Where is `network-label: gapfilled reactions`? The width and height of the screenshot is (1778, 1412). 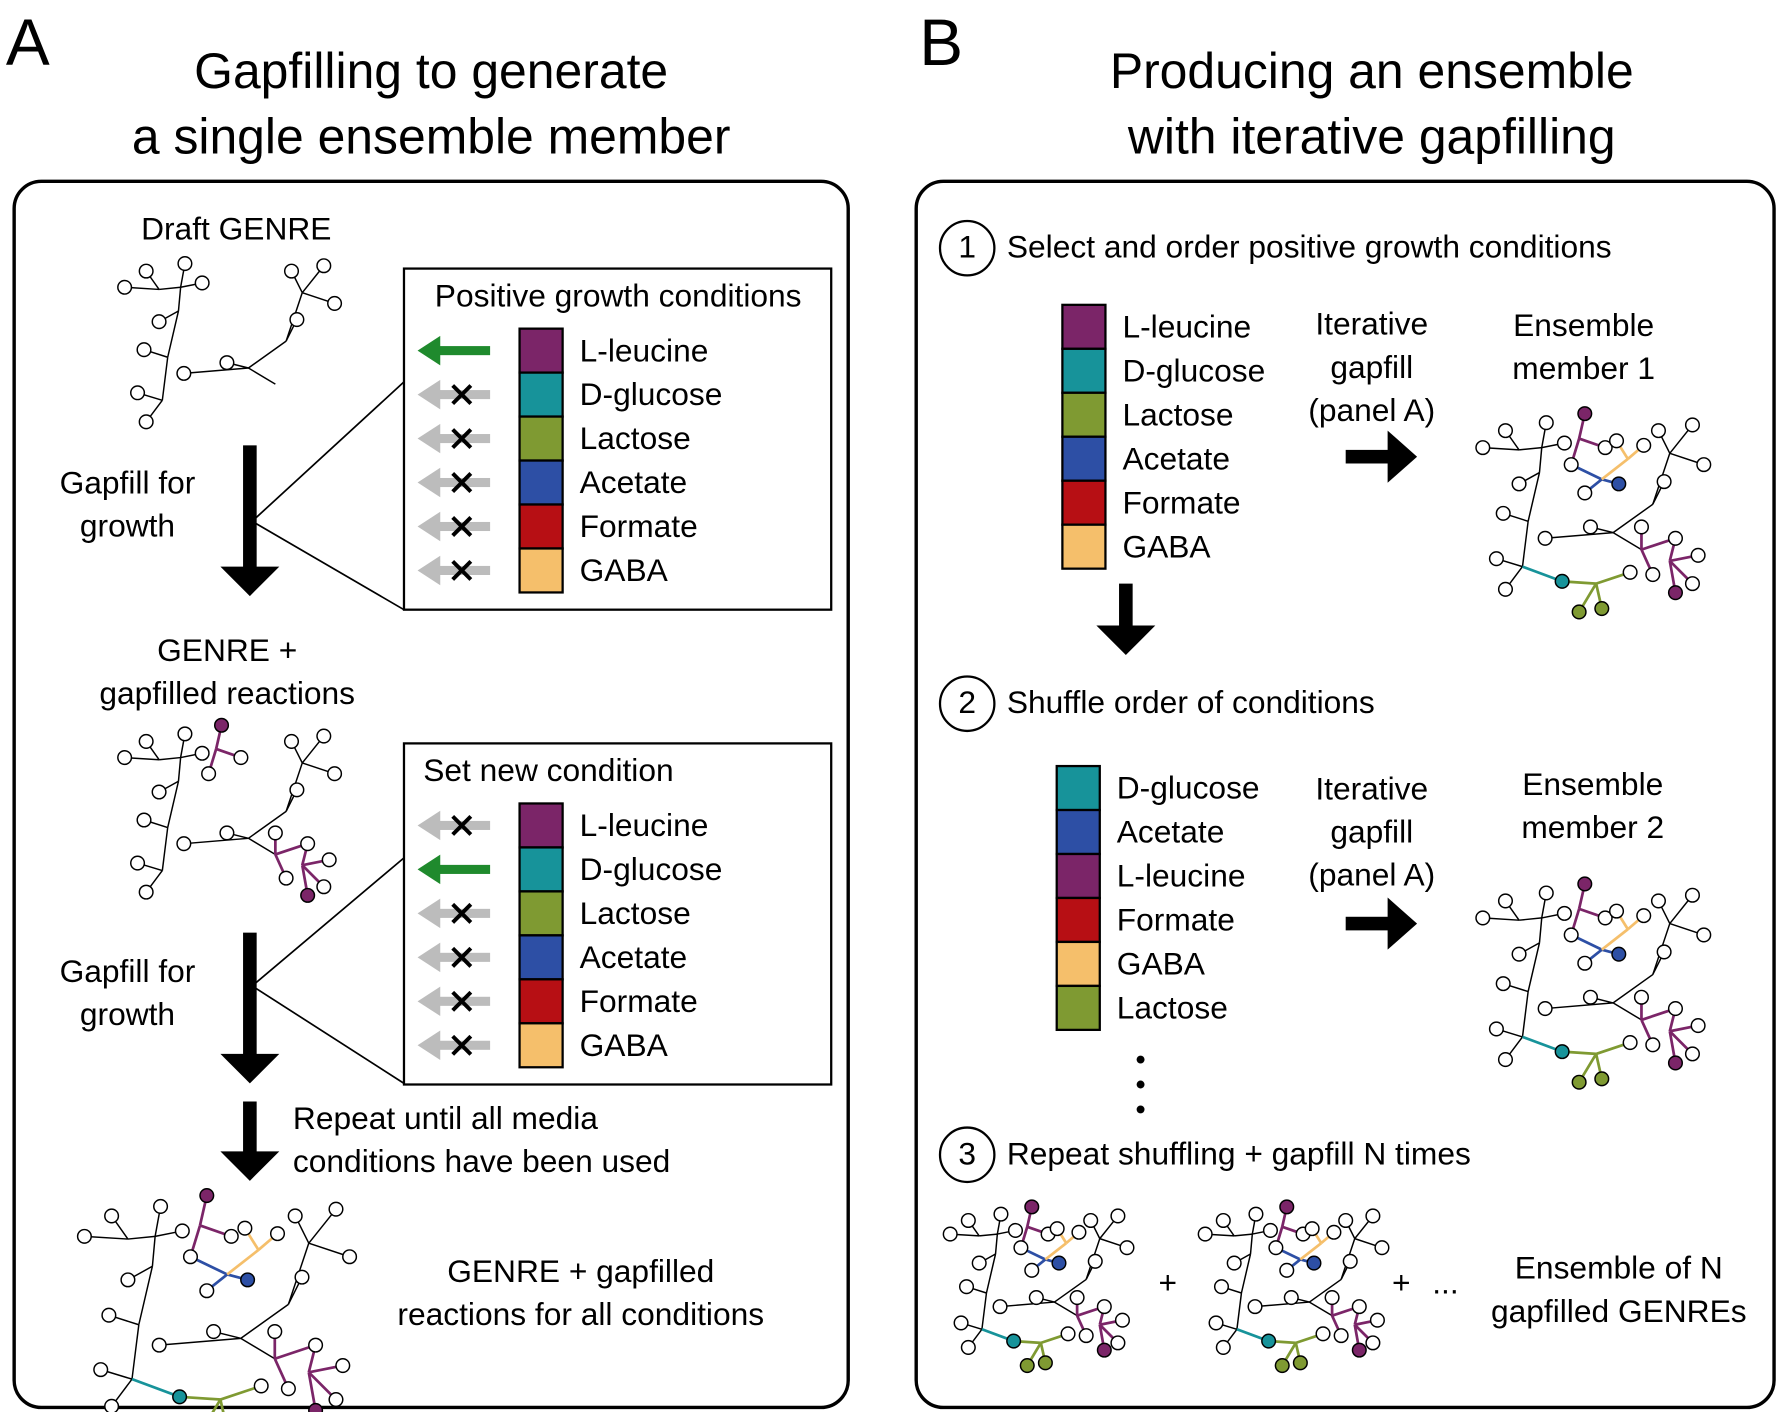
network-label: gapfilled reactions is located at coordinates (227, 693).